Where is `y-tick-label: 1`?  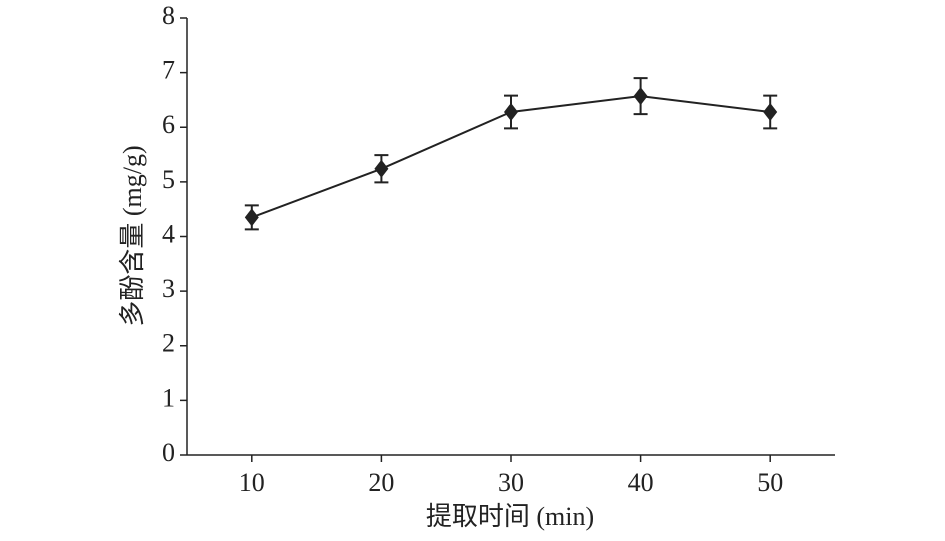
y-tick-label: 1 is located at coordinates (168, 397).